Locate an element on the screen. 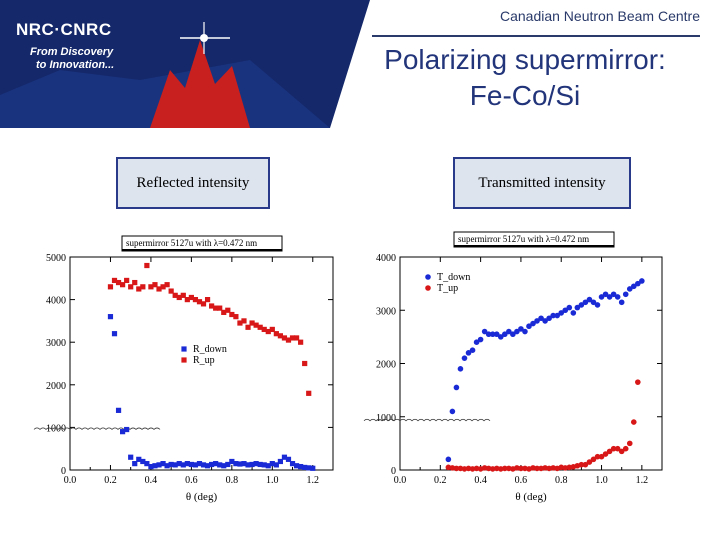  chart-0-x-tick-label: 0.6 is located at coordinates (191, 480).